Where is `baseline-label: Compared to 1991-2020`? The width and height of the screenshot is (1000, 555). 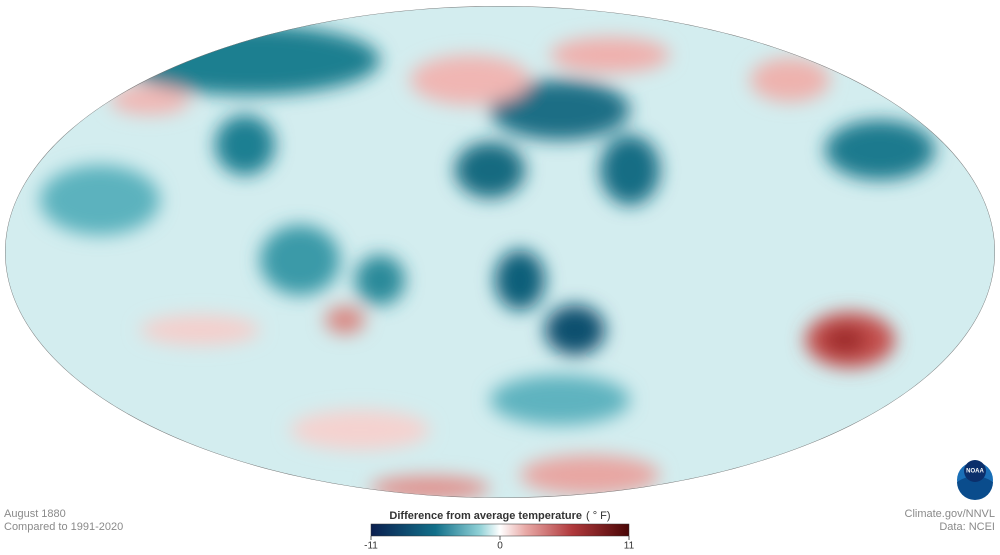 baseline-label: Compared to 1991-2020 is located at coordinates (63, 527).